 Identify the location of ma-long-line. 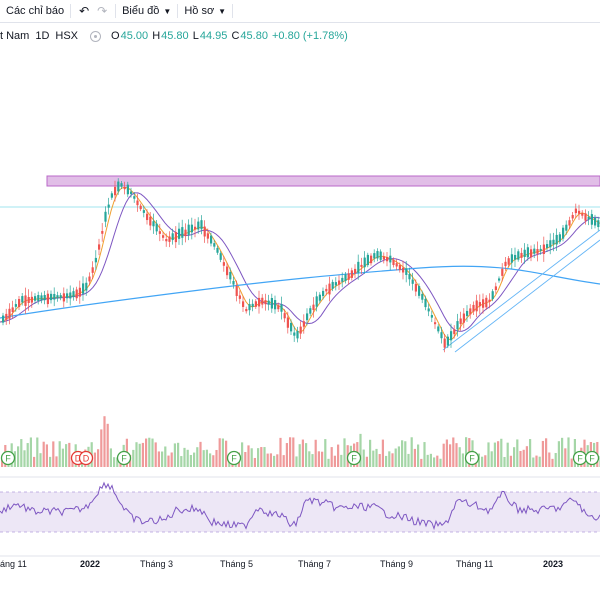
(300, 292).